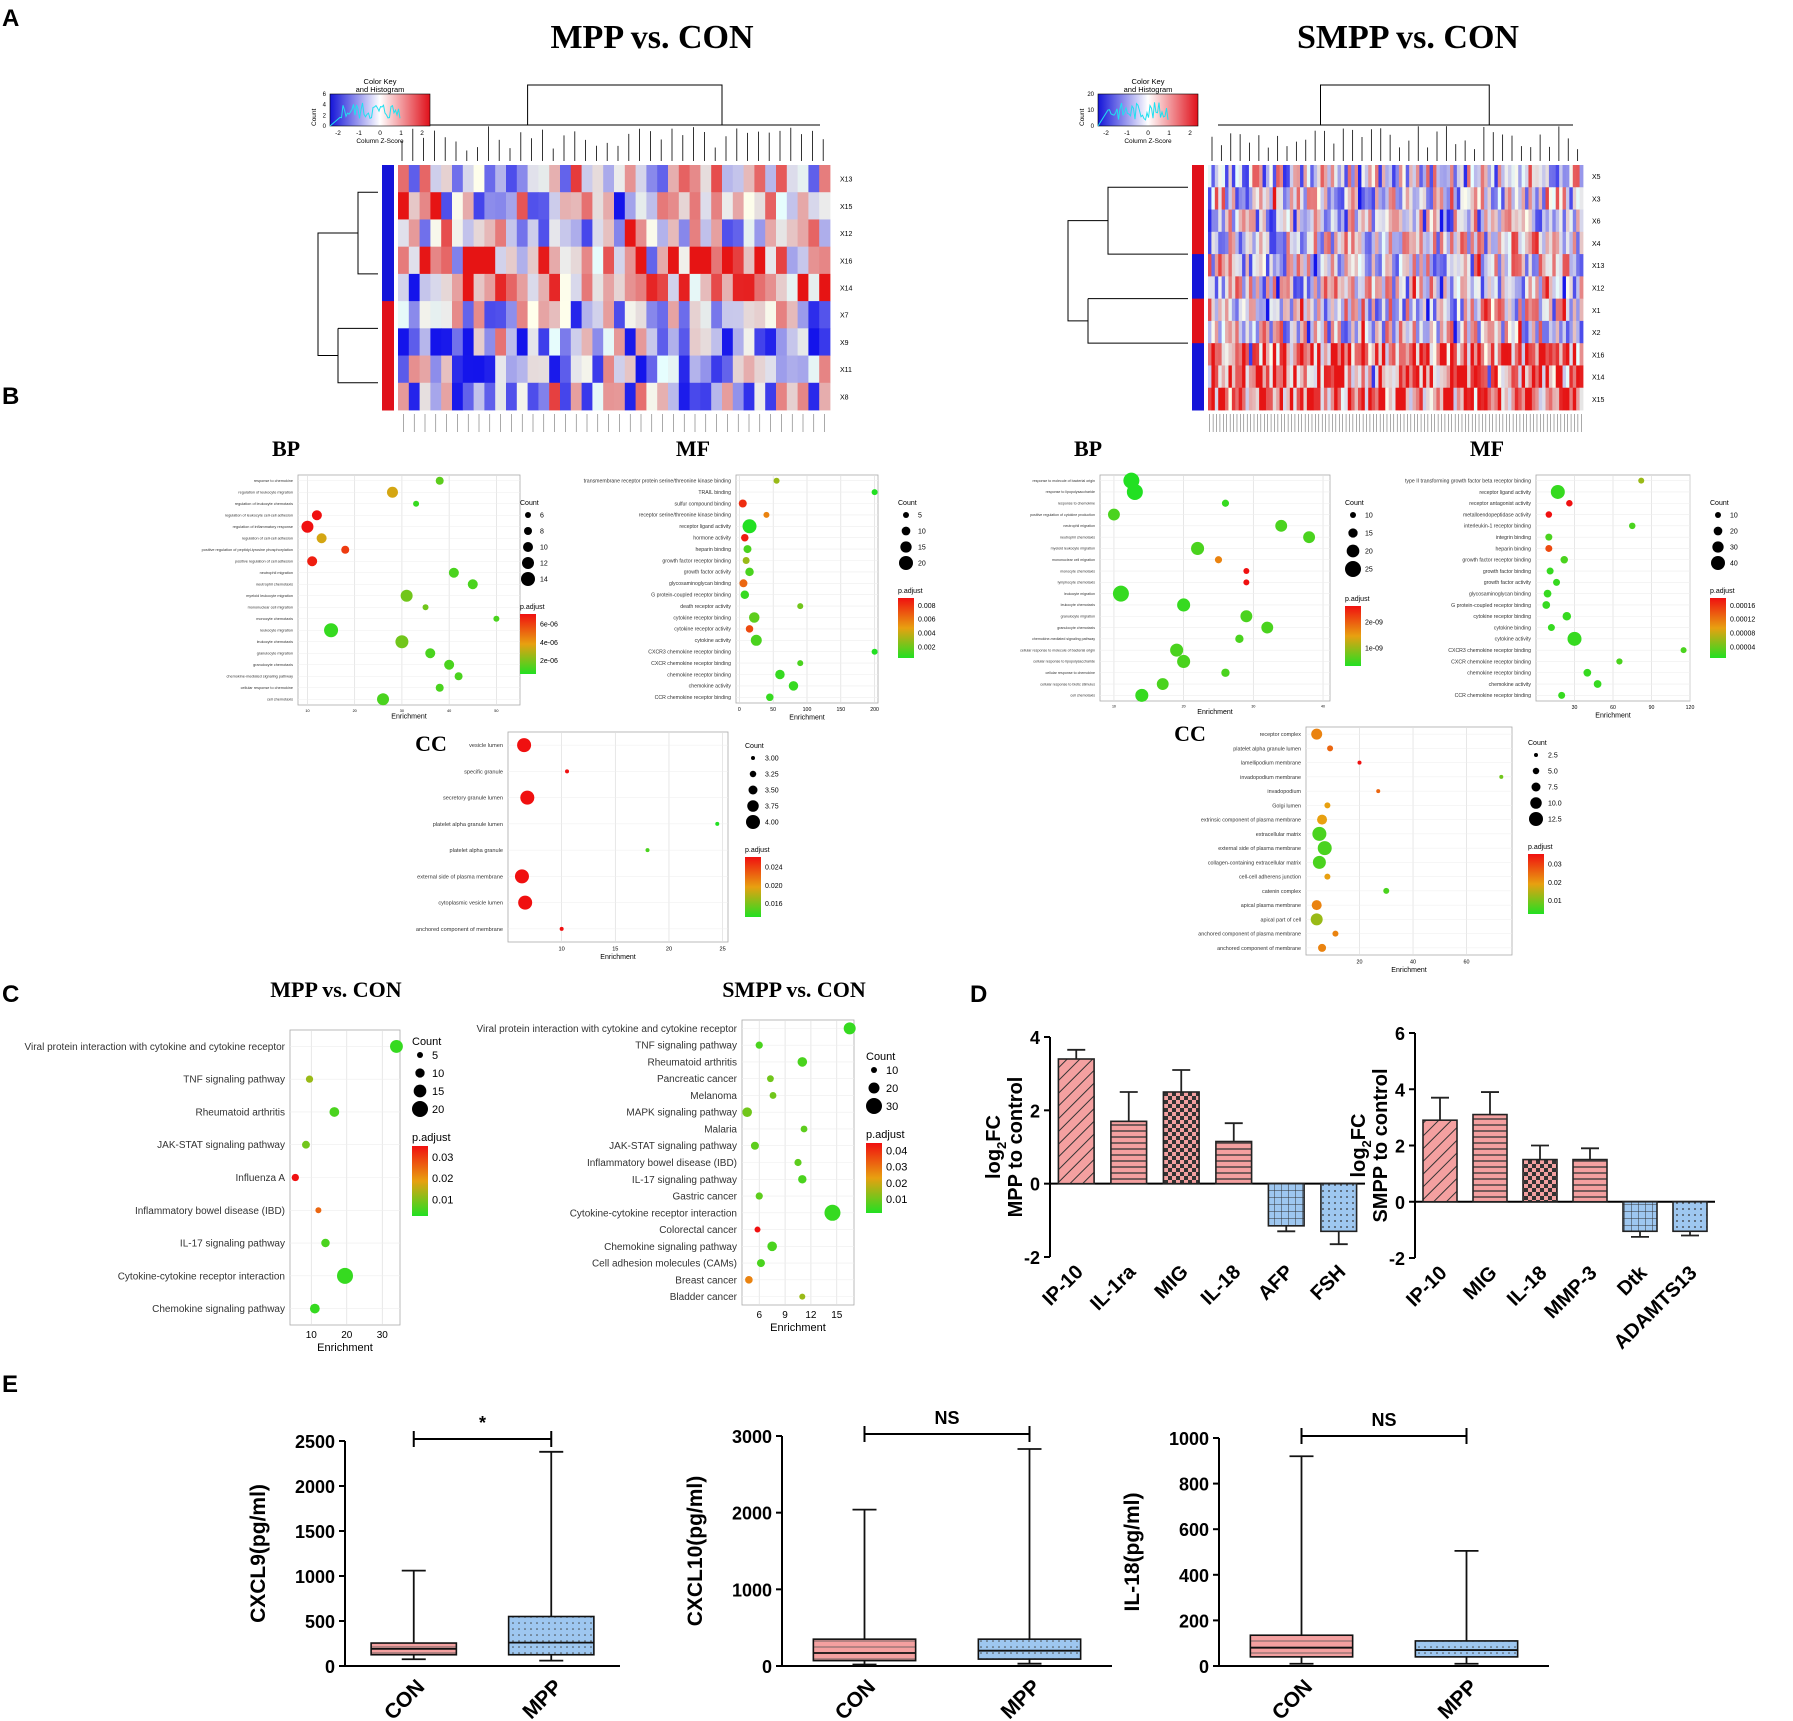 The height and width of the screenshot is (1721, 1793). I want to click on row-group-bar, so click(388, 260).